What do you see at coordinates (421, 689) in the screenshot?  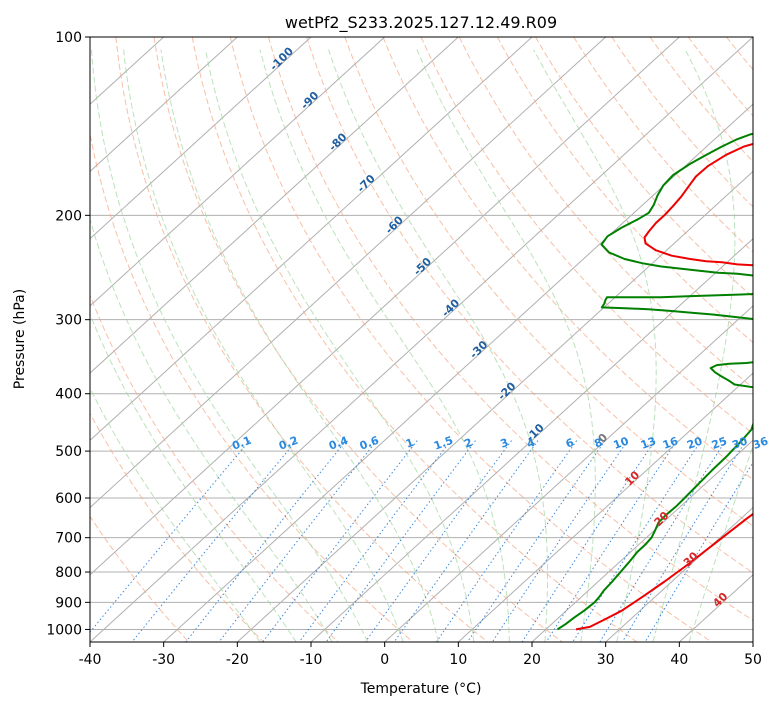 I see `x-axis-label: Temperature (°C)` at bounding box center [421, 689].